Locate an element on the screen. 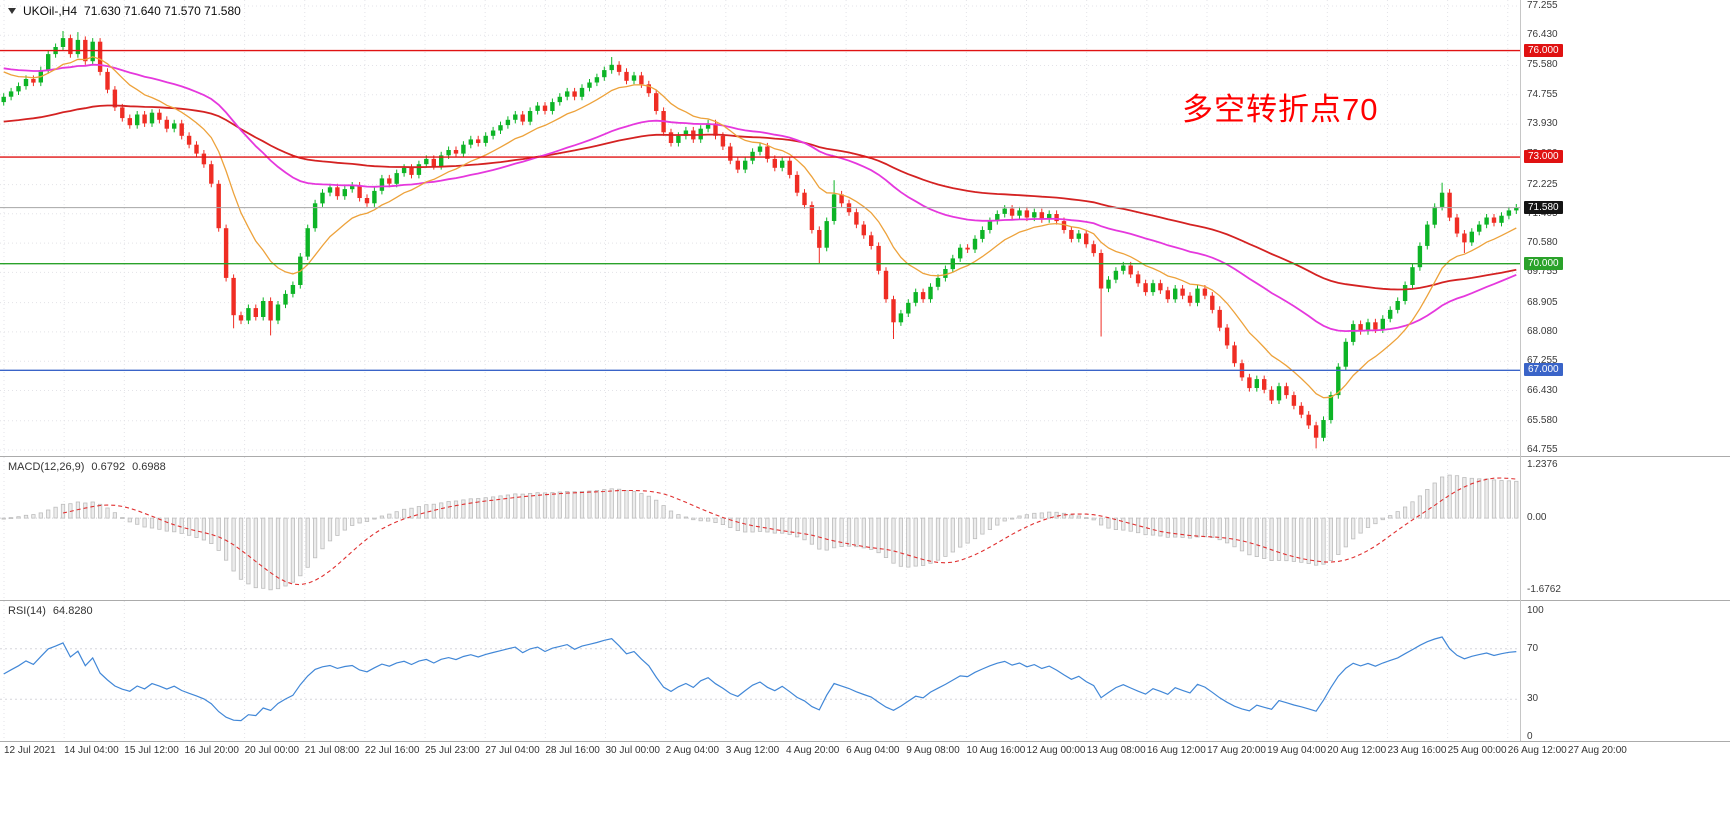 Image resolution: width=1730 pixels, height=840 pixels. rsi-guides is located at coordinates (760, 674).